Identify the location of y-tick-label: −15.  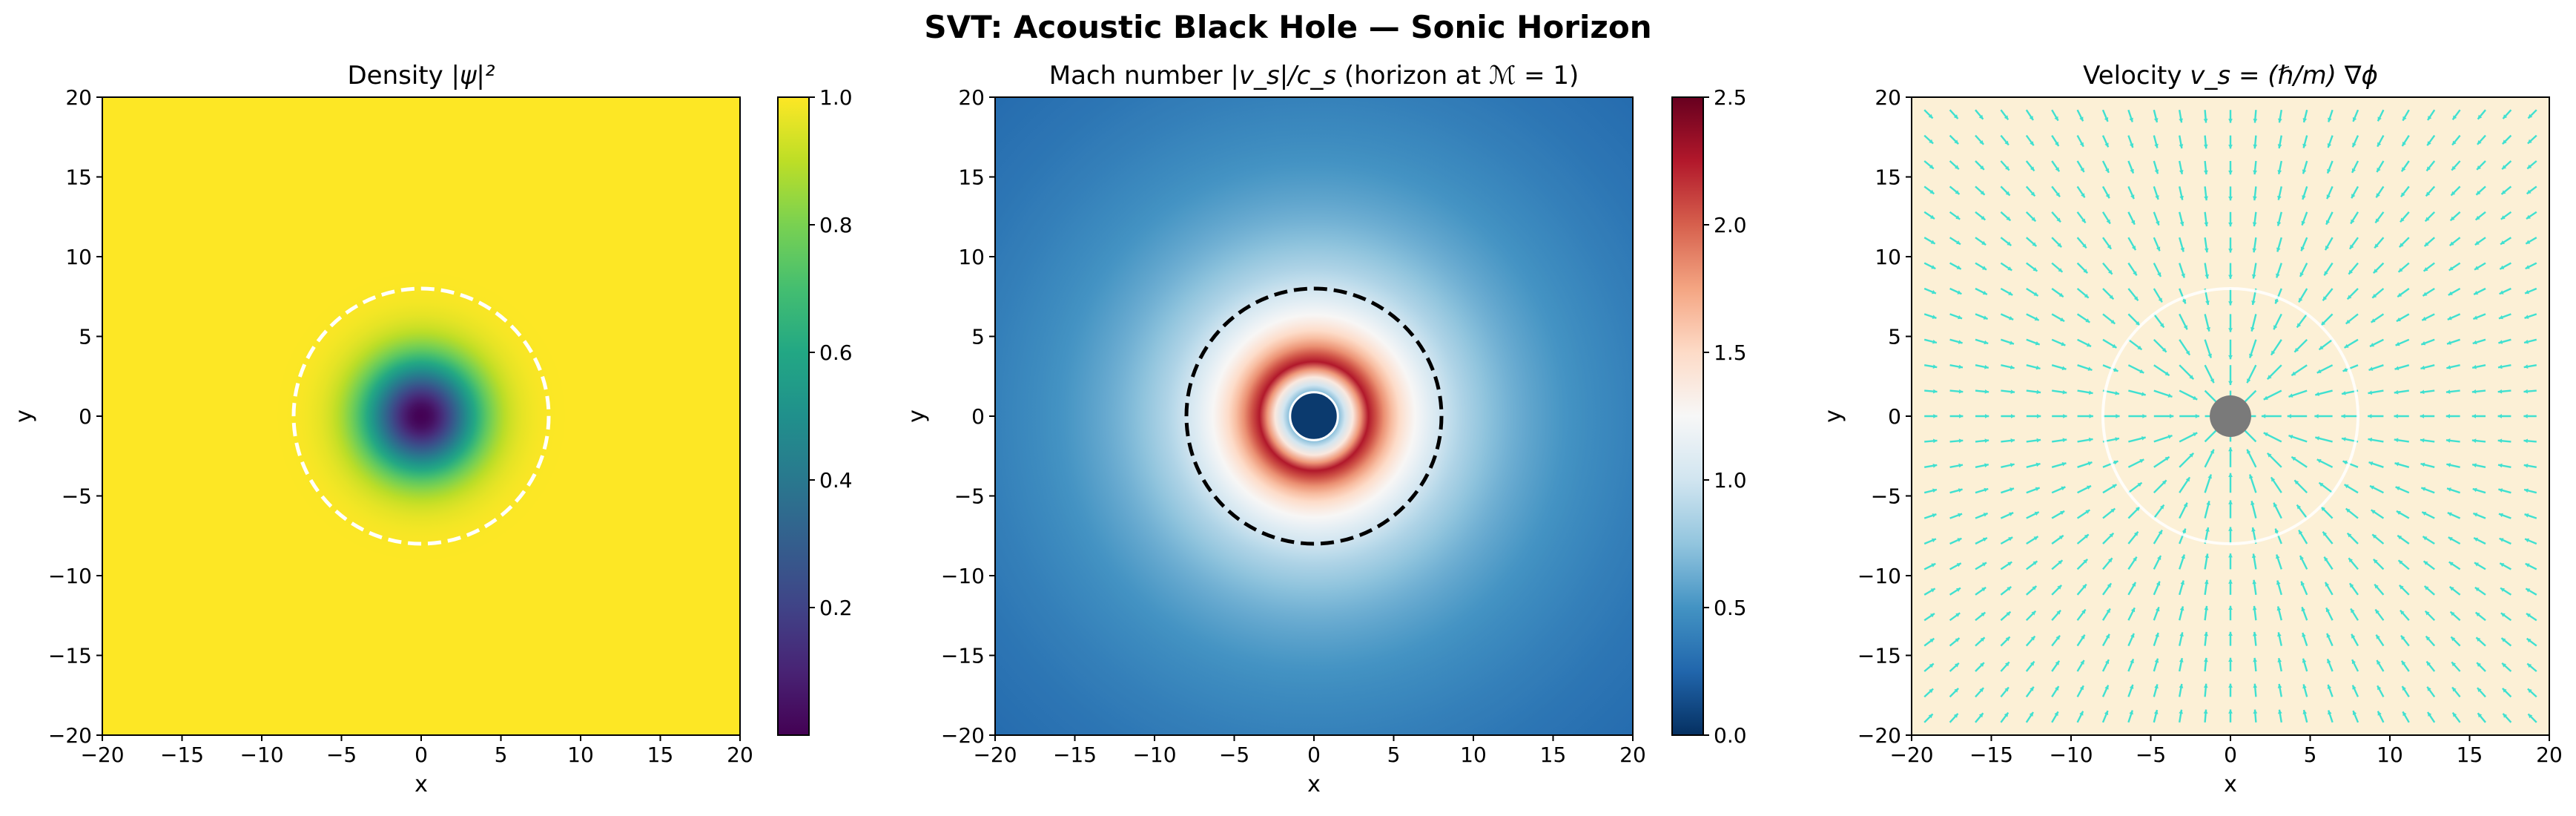
(963, 656).